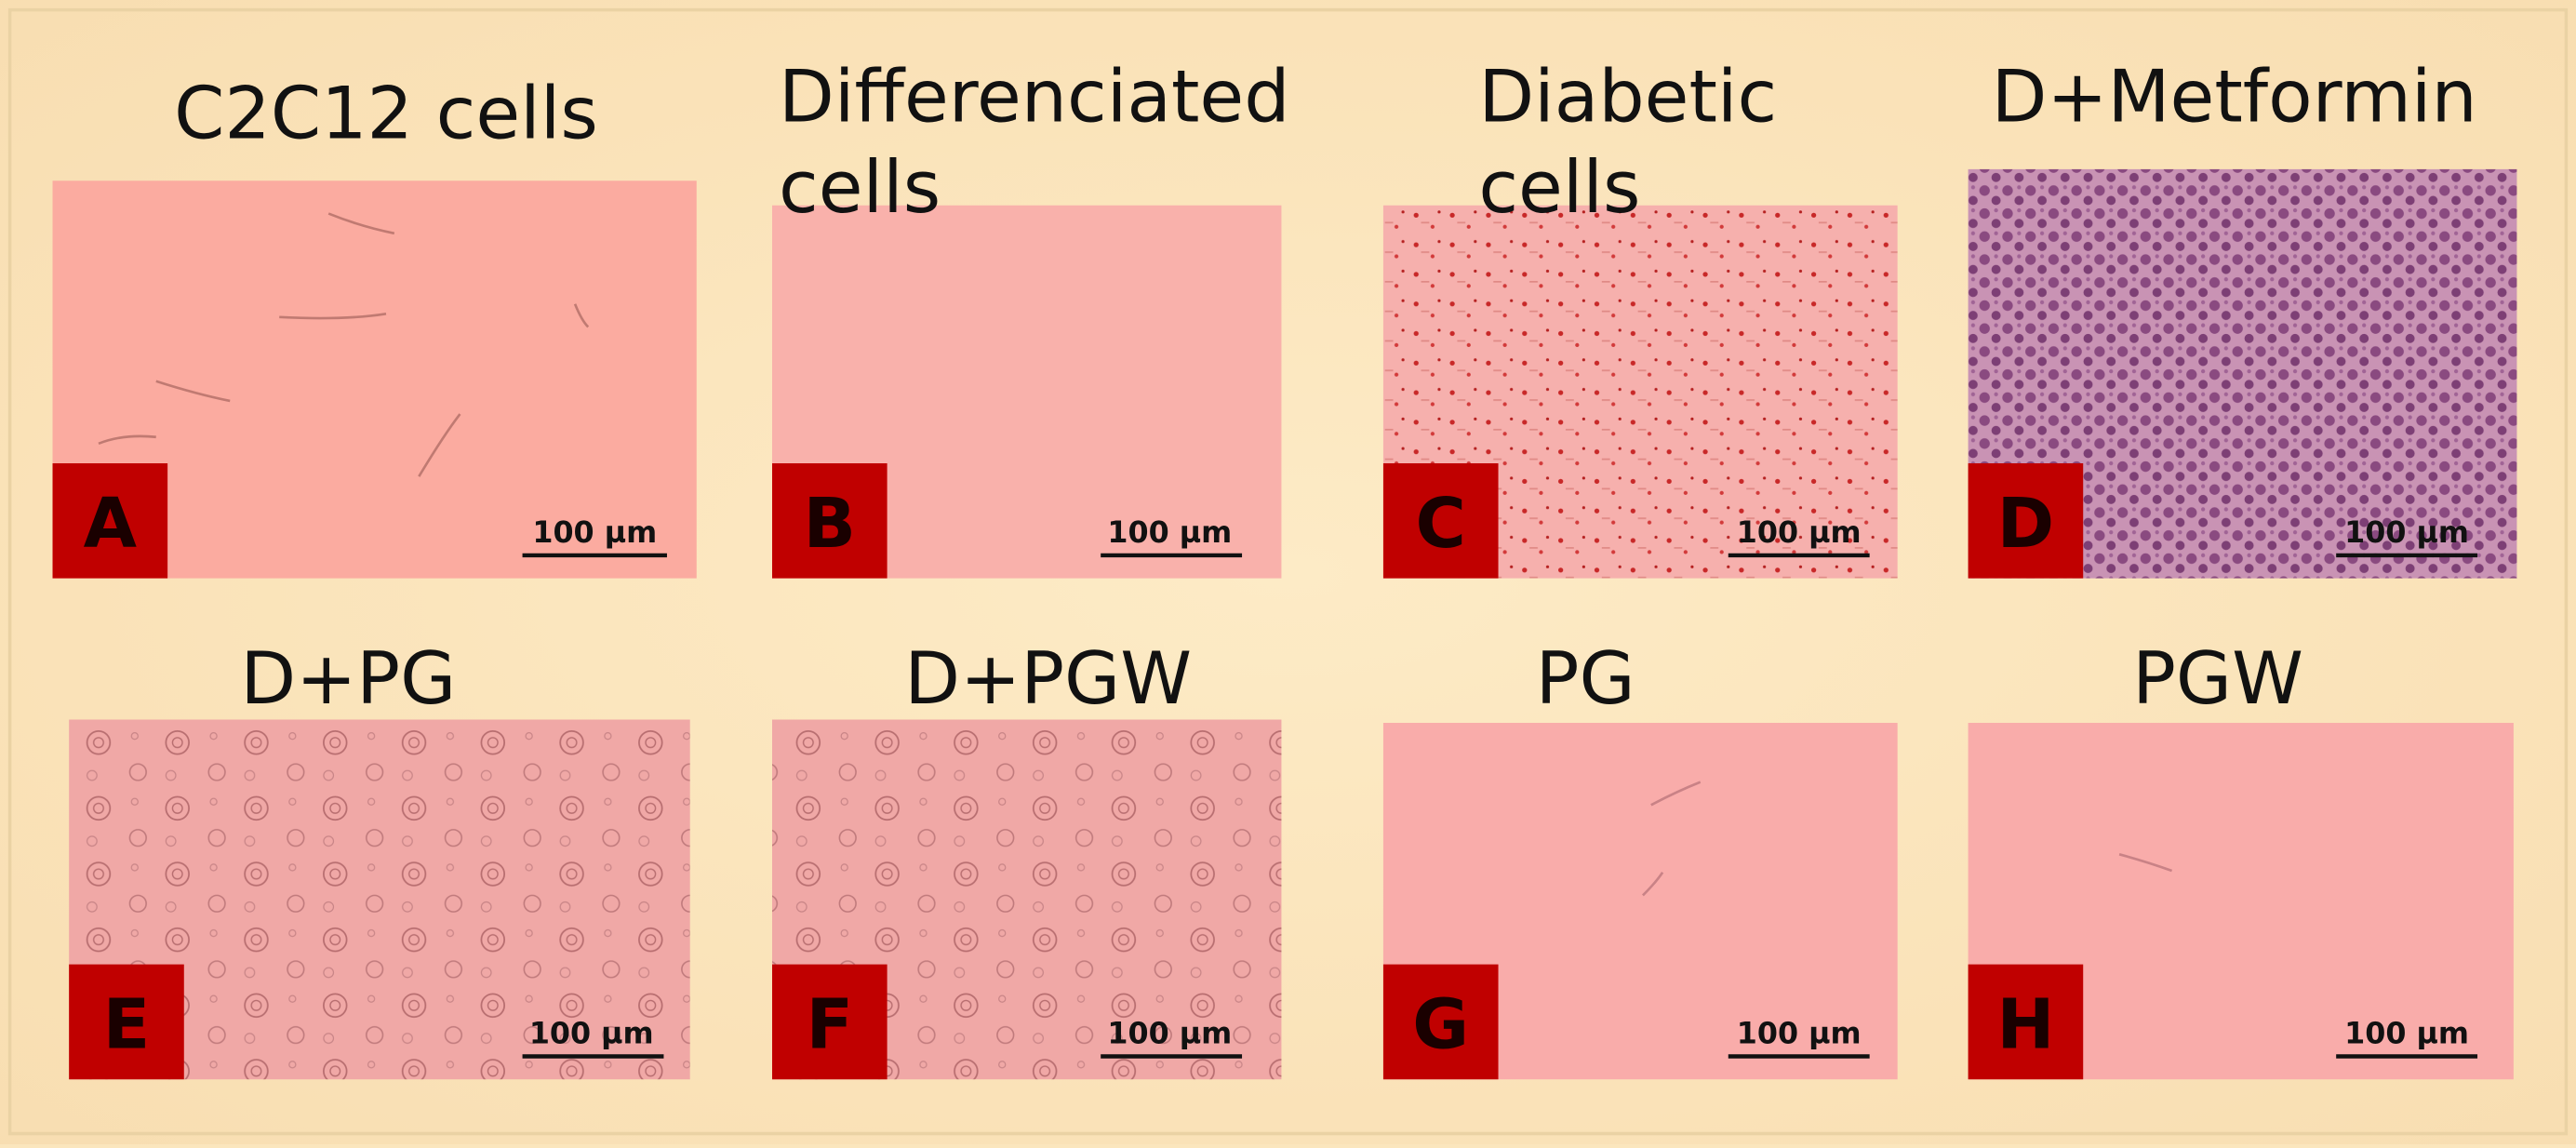  What do you see at coordinates (1441, 524) in the screenshot?
I see `panel-letter: C` at bounding box center [1441, 524].